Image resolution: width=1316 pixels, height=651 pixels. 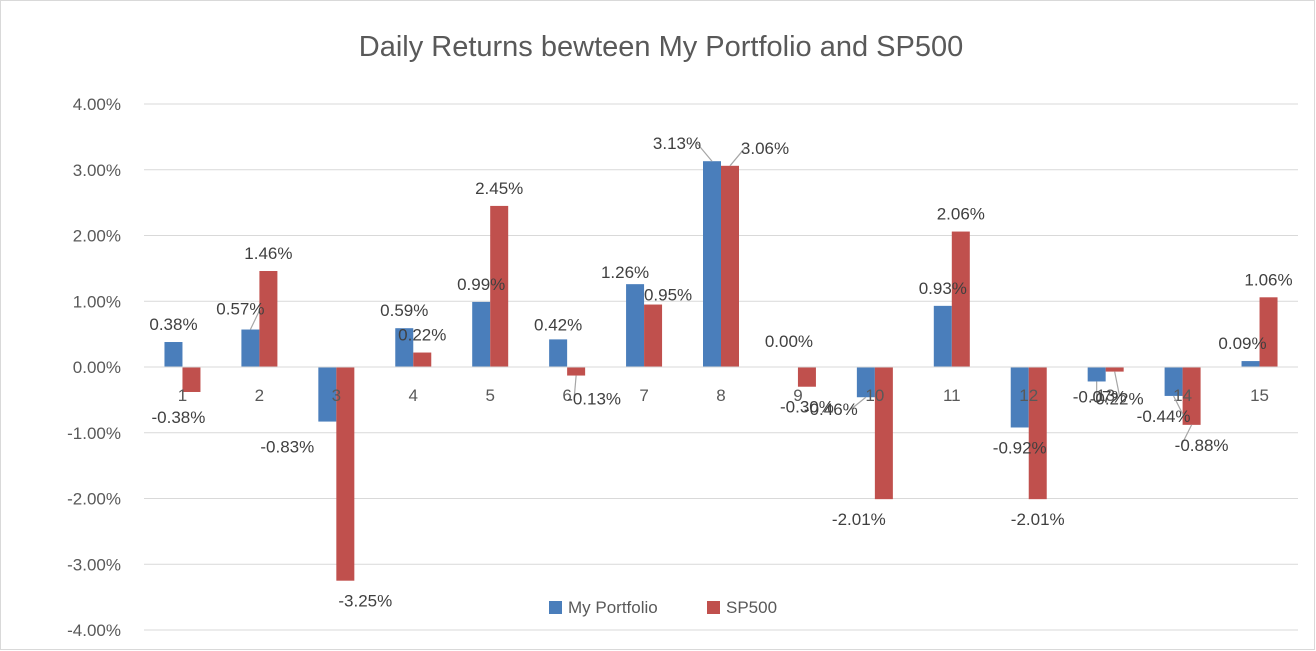 I want to click on legend-label: SP500, so click(x=751, y=607).